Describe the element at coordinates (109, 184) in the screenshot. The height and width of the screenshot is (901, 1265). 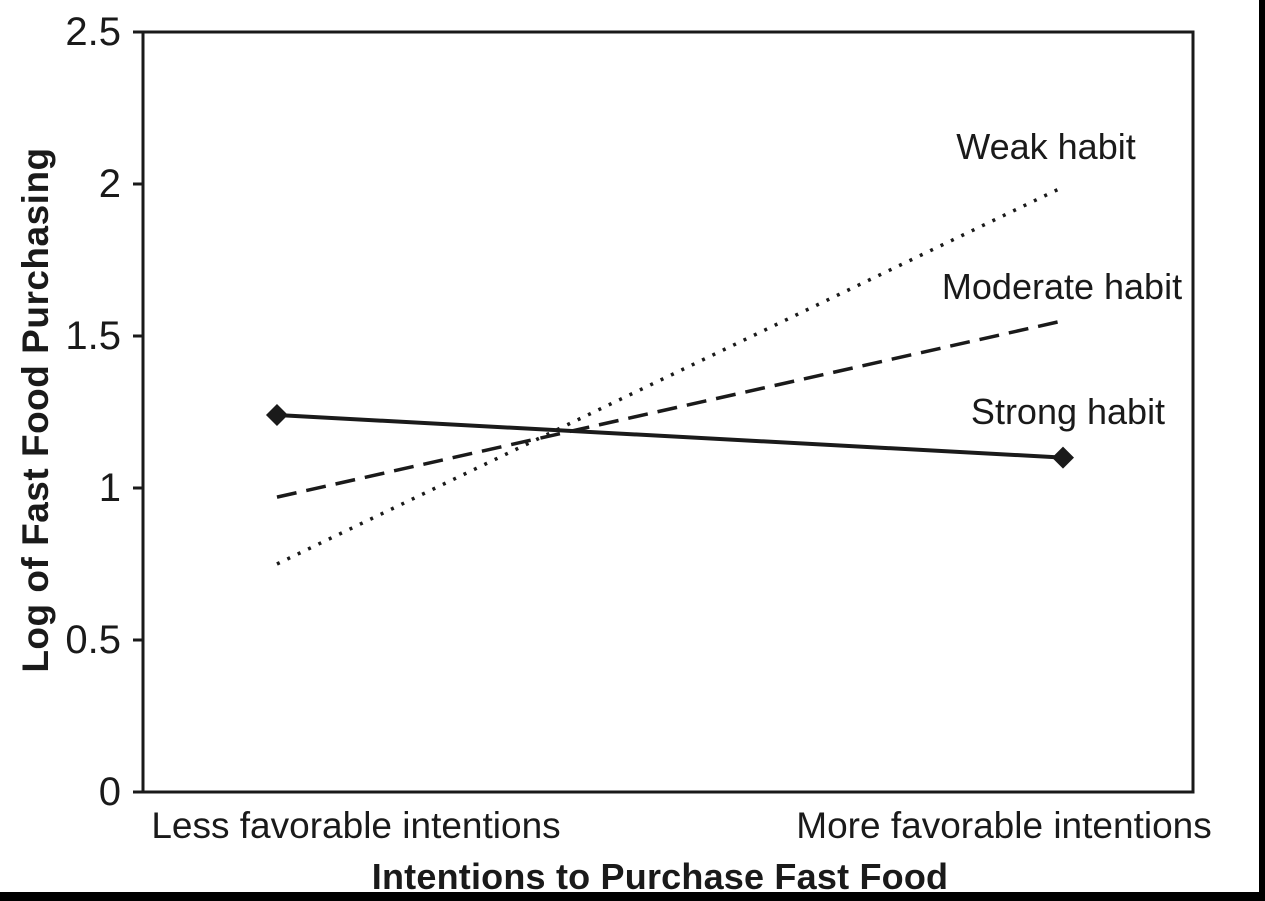
I see `y-tick-label: 2` at that location.